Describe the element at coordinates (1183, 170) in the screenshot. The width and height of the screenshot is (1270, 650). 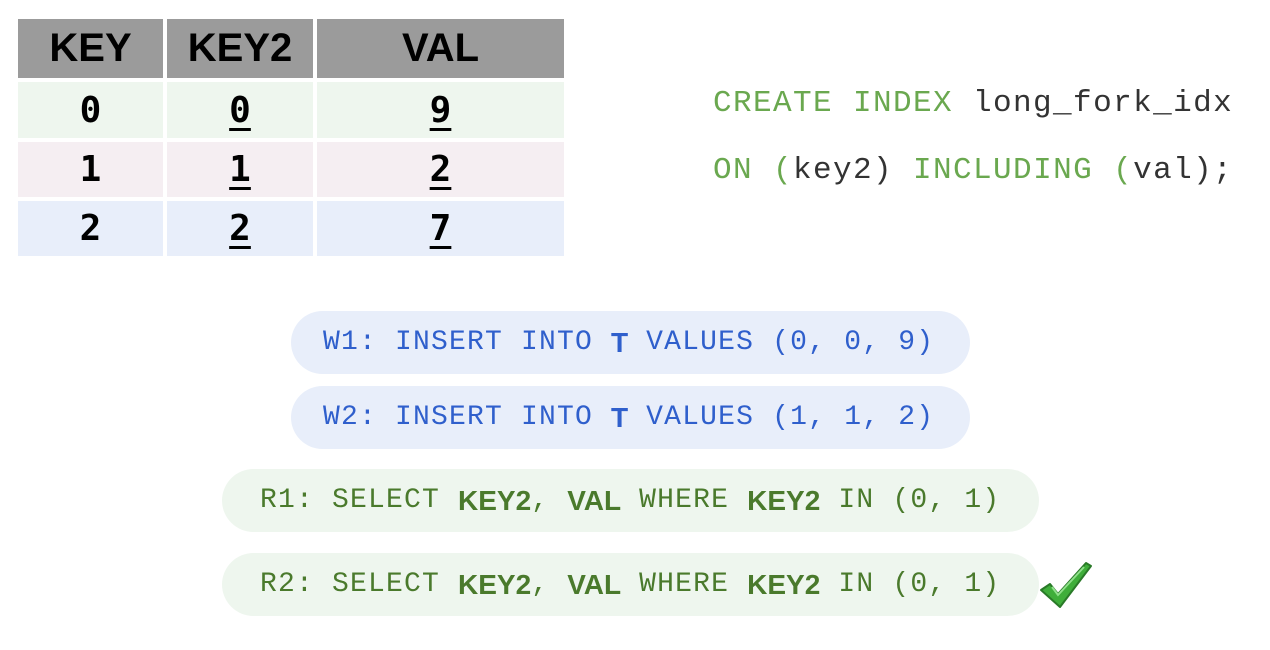
I see `sql-identifier: val);` at that location.